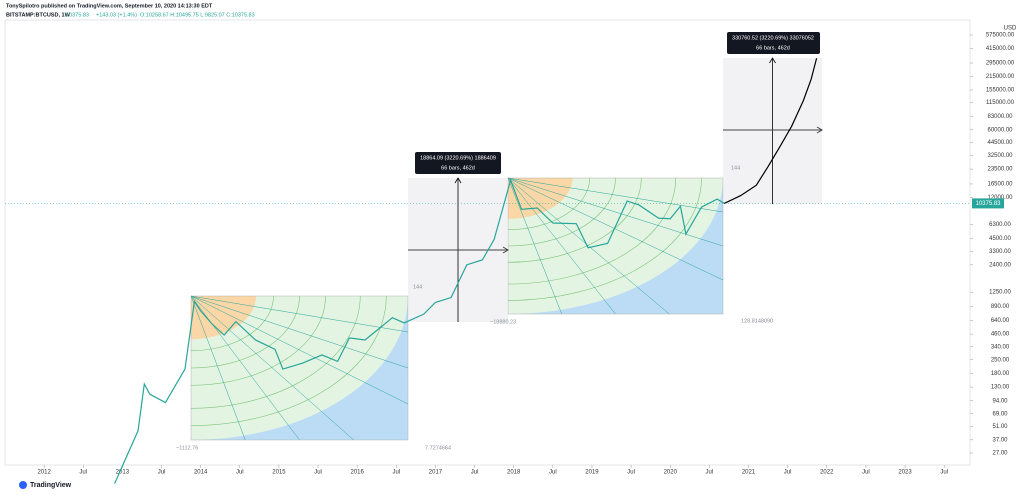 This screenshot has height=495, width=1035. Describe the element at coordinates (1000, 198) in the screenshot. I see `y-tick-label: 12000.00` at that location.